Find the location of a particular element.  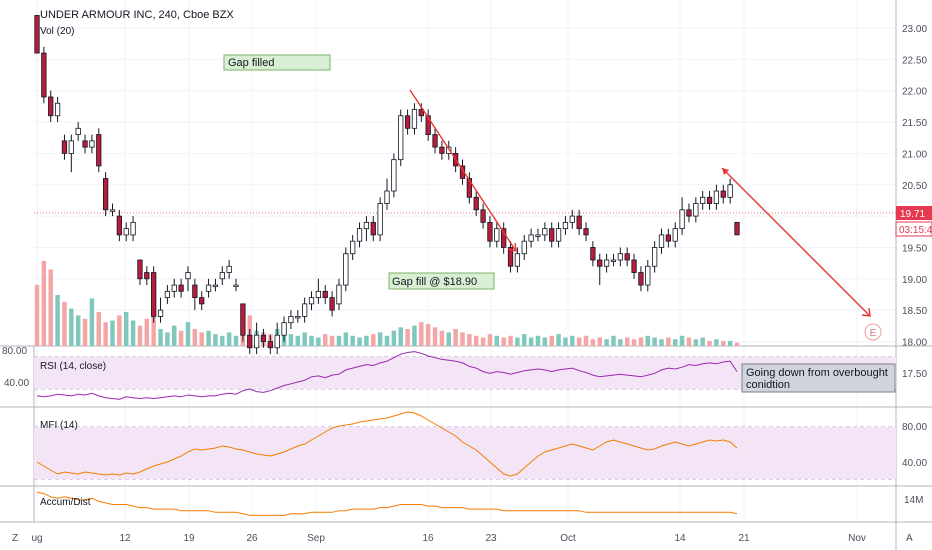

timezone-icon: Z is located at coordinates (15, 538).